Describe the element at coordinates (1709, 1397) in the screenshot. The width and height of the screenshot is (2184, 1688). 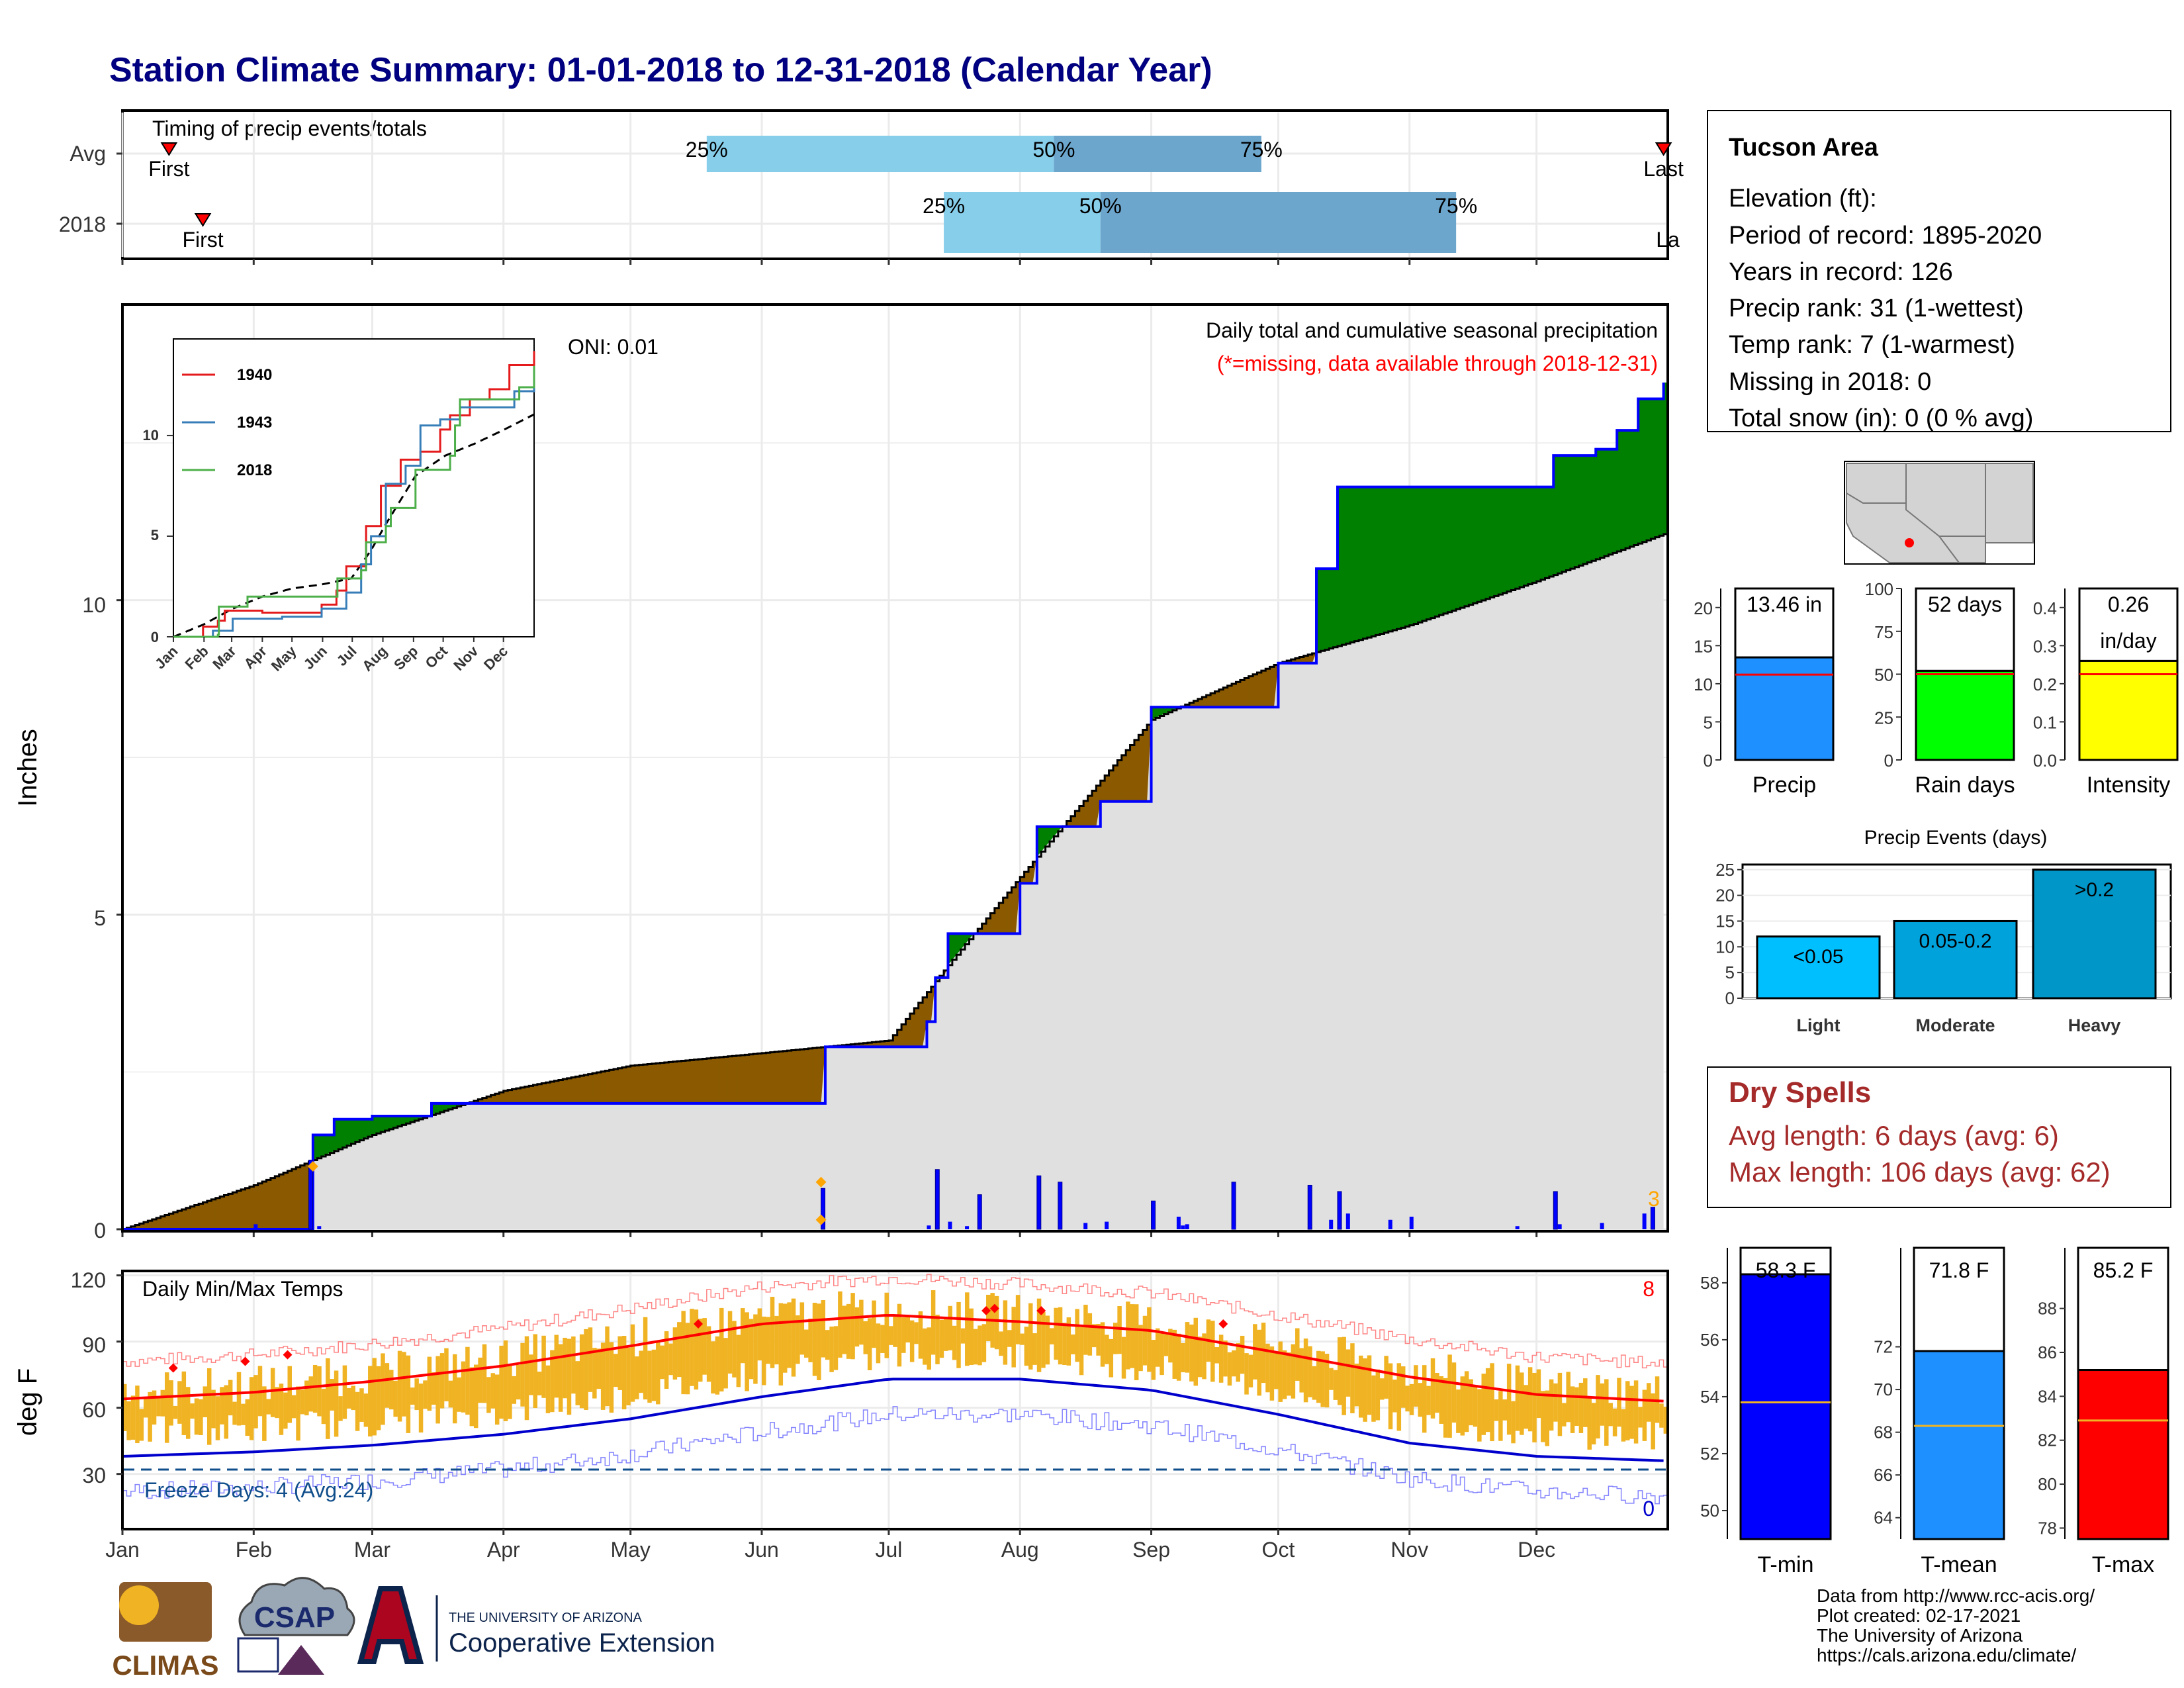
I see `temp-summary-ytick-label: 54` at that location.